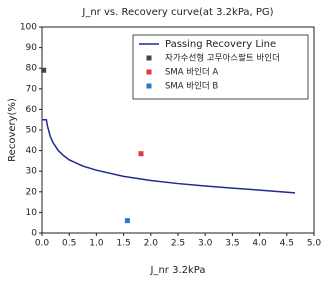 The image size is (333, 285). Describe the element at coordinates (12, 130) in the screenshot. I see `y-axis-title: Recovery(%)` at that location.